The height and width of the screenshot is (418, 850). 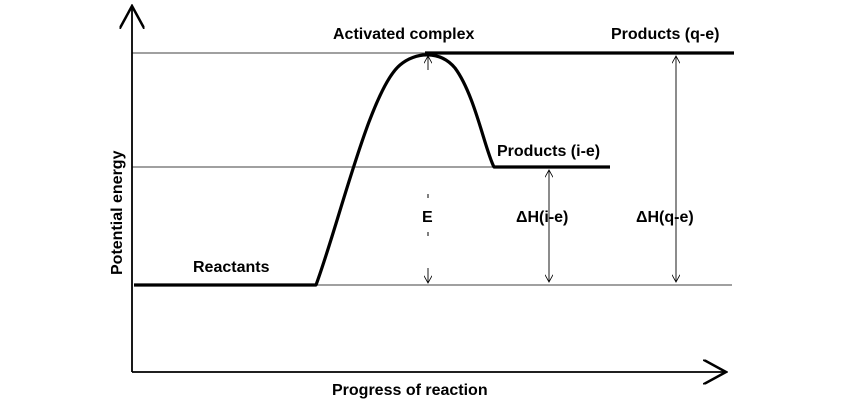 What do you see at coordinates (231, 267) in the screenshot?
I see `reactants-label: Reactants` at bounding box center [231, 267].